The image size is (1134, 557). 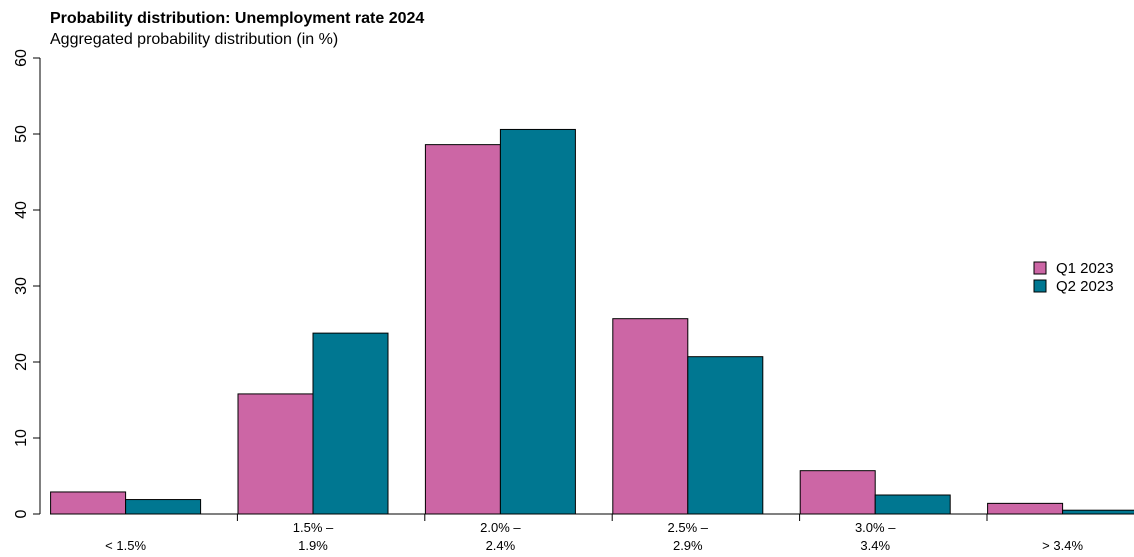 I want to click on y-tick-label: 20, so click(x=21, y=362).